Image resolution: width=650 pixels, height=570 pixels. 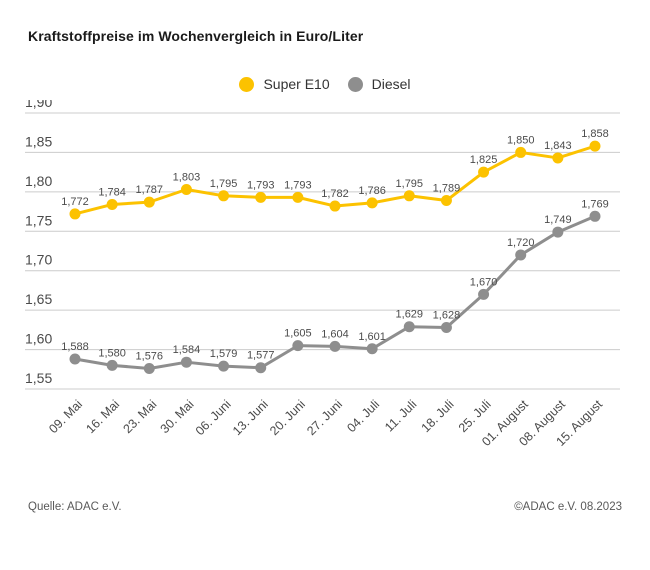 I want to click on legend-item-super-e10: Super E10, so click(x=284, y=84).